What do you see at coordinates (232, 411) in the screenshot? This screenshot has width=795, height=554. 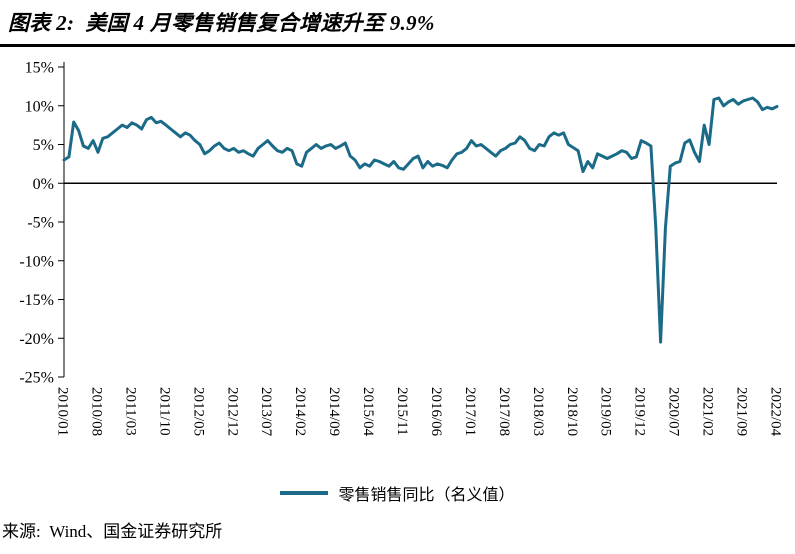 I see `x-tick-label: 2012/12` at bounding box center [232, 411].